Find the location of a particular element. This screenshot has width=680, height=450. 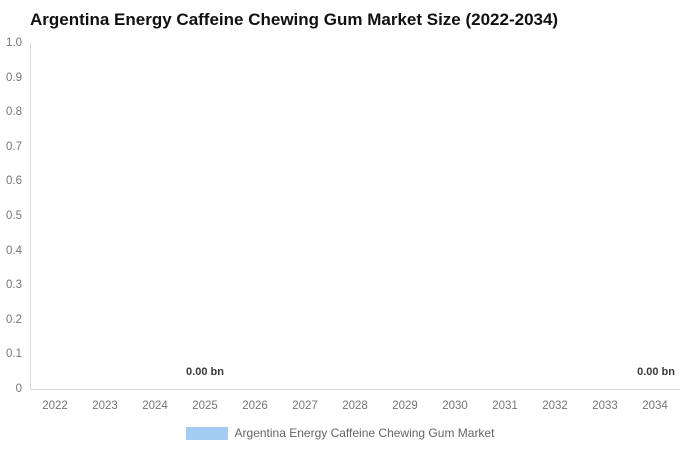

x-axis-tick-label: 2022 is located at coordinates (55, 406).